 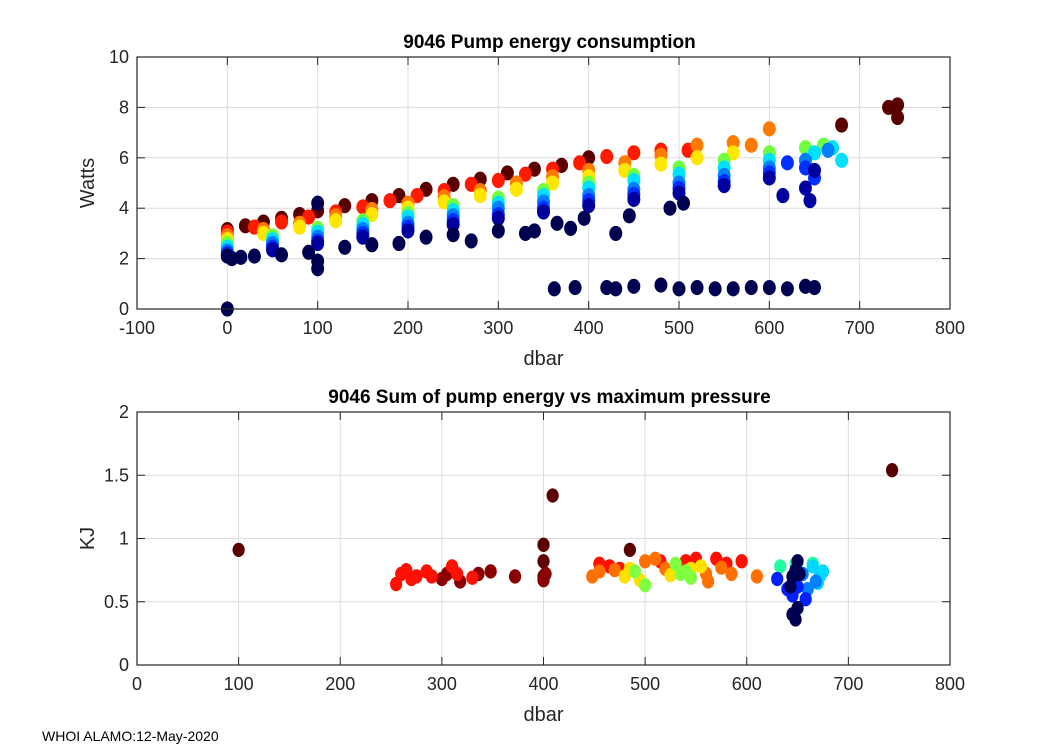 I want to click on y-tick-label: 1, so click(x=124, y=539).